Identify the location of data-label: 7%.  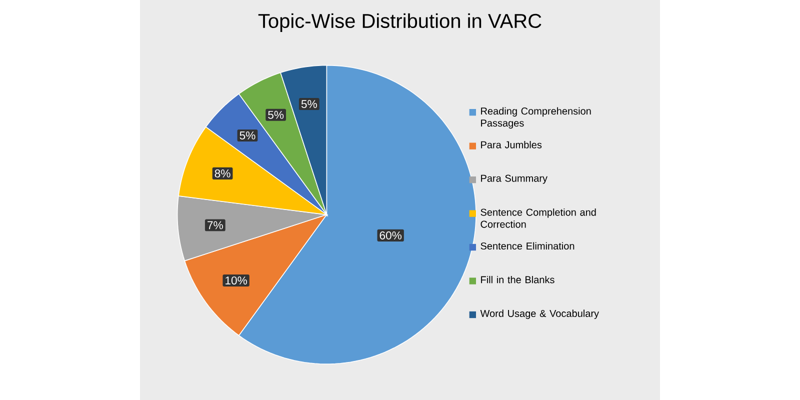
(215, 225).